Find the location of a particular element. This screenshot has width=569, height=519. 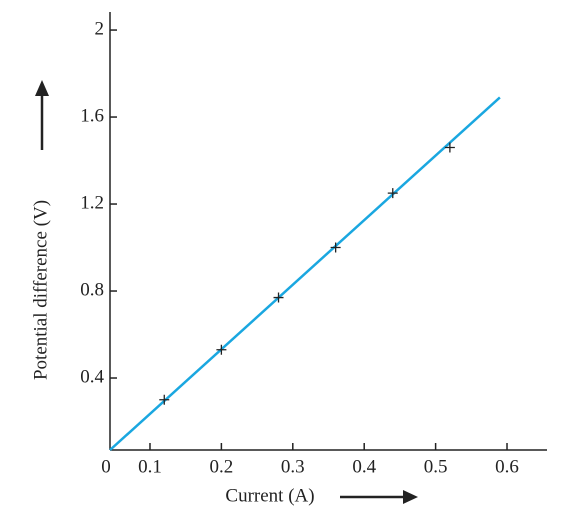

x-tick-label: 0.3 is located at coordinates (293, 466).